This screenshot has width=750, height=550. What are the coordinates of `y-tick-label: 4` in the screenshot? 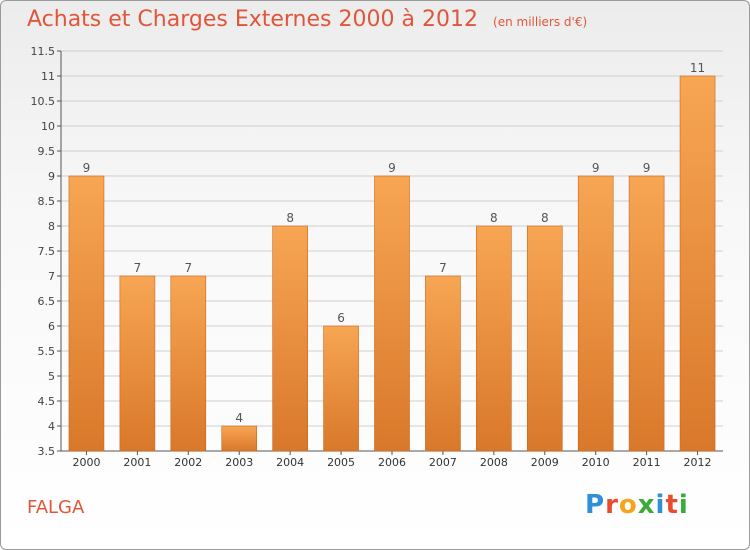 It's located at (51, 426).